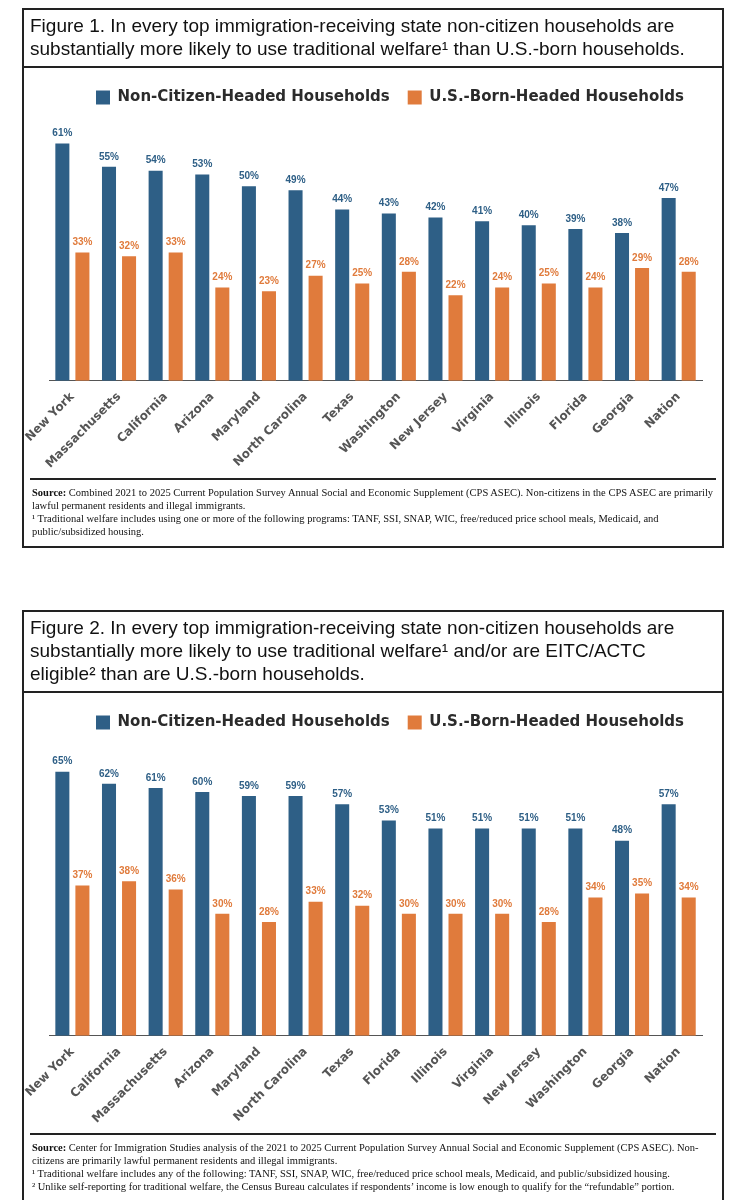  I want to click on data-label: 65%, so click(62, 761).